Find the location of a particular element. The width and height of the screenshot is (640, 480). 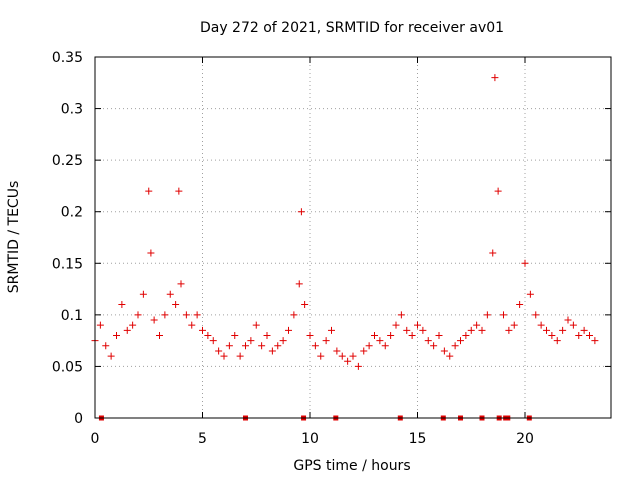

x-axis-label: GPS time / hours is located at coordinates (351, 466).